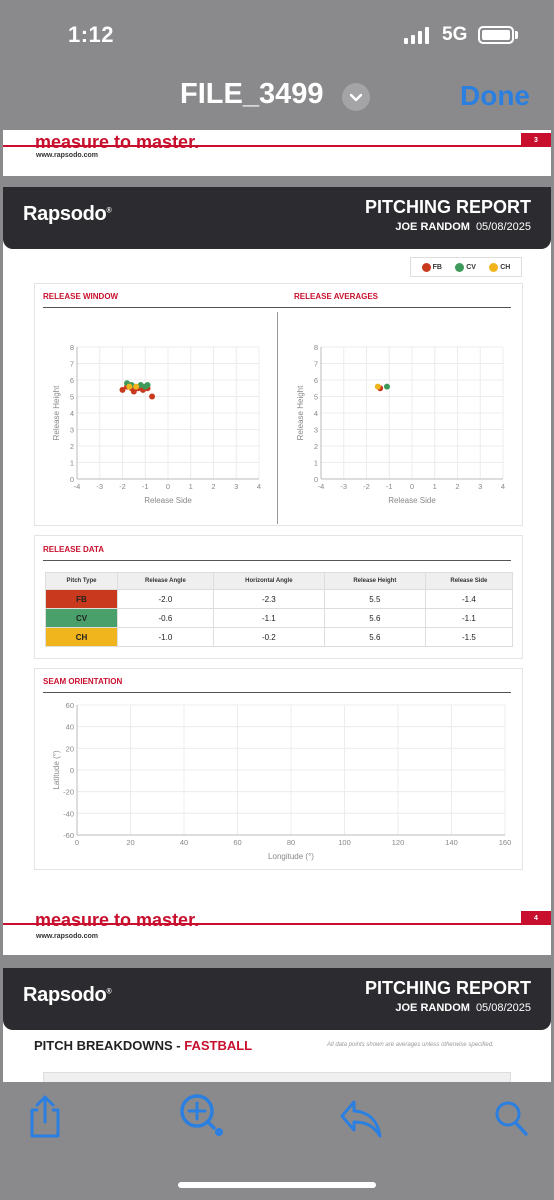  I want to click on breakdown-table-header, so click(277, 1077).